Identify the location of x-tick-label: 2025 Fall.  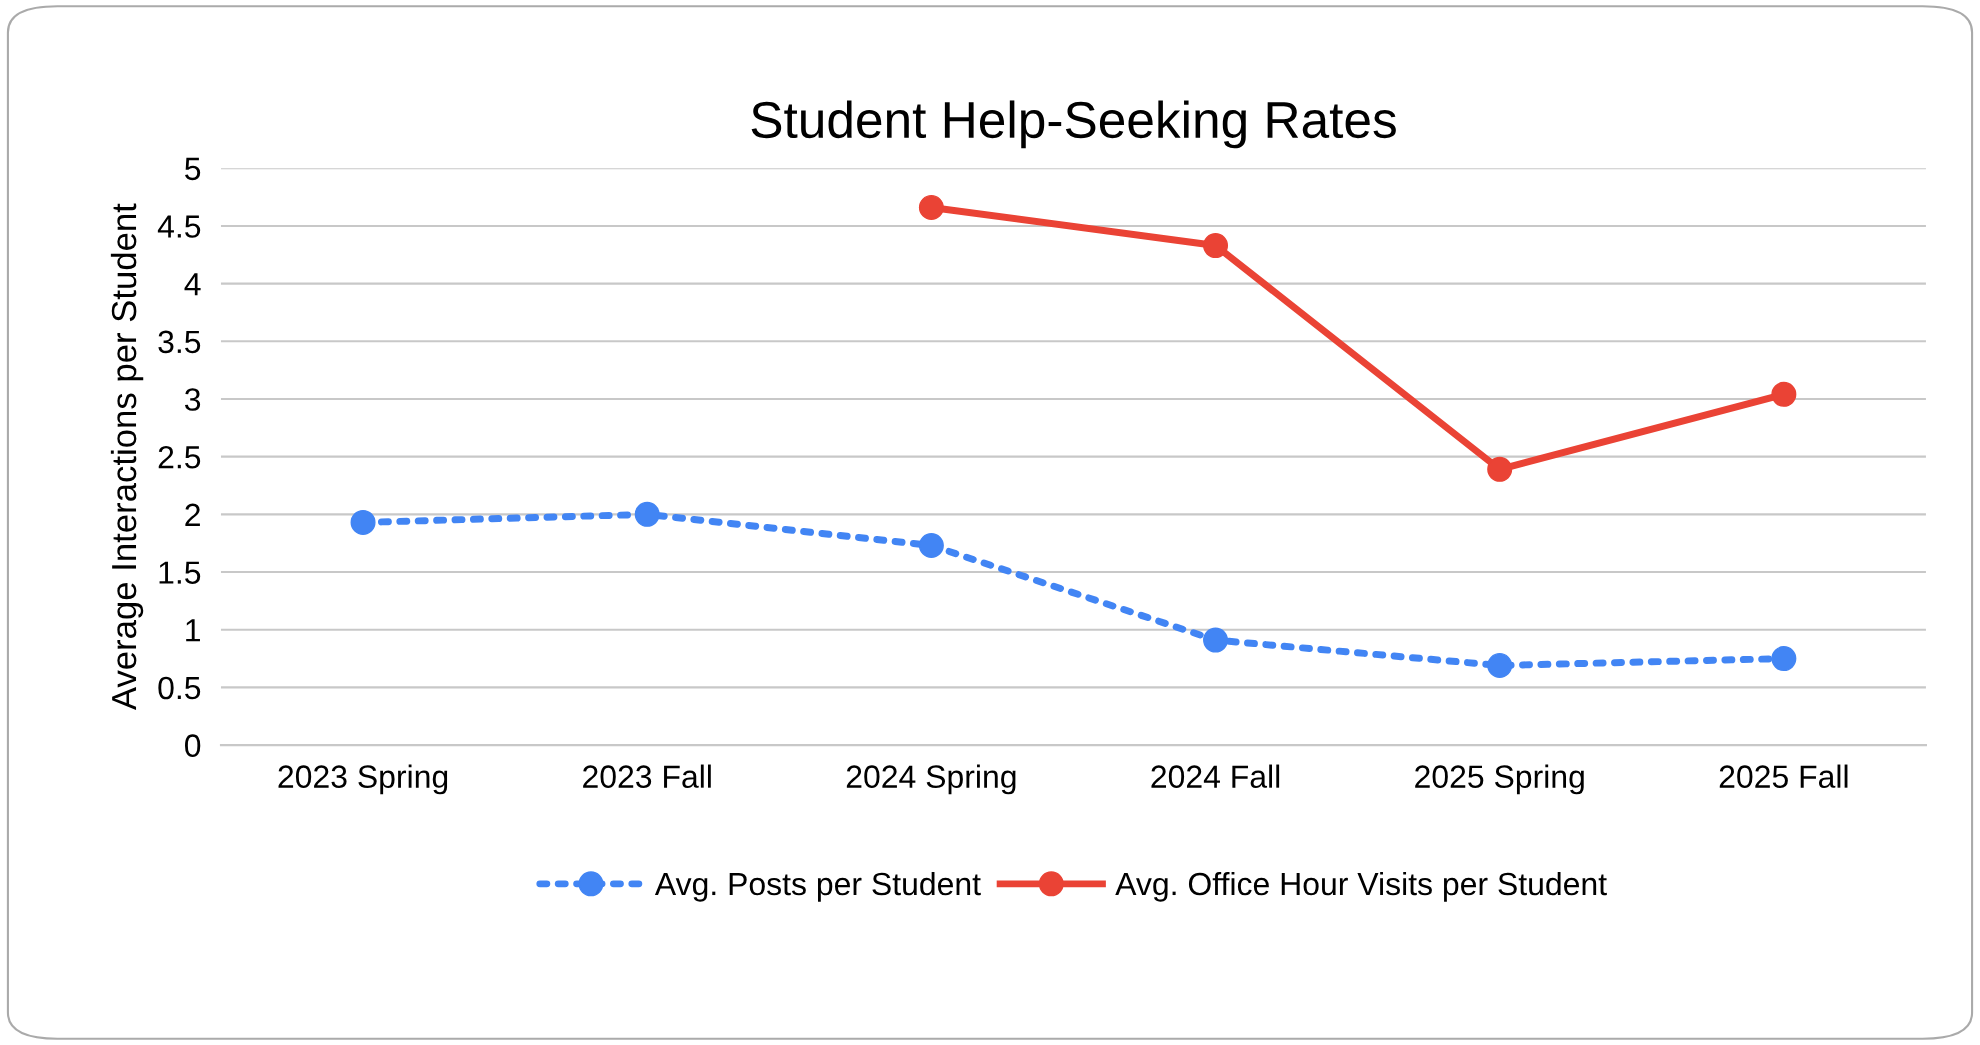
(1783, 776).